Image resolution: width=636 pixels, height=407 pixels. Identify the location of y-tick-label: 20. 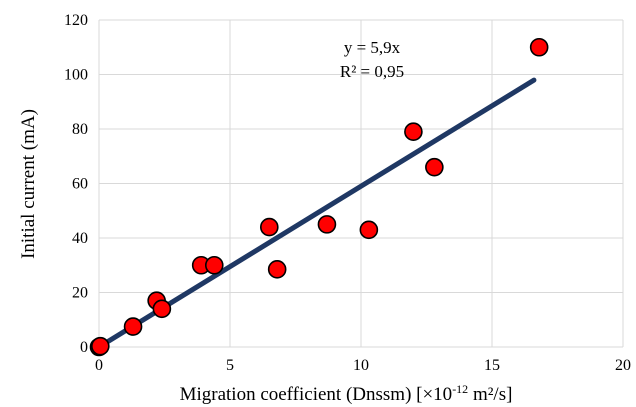
(80, 293).